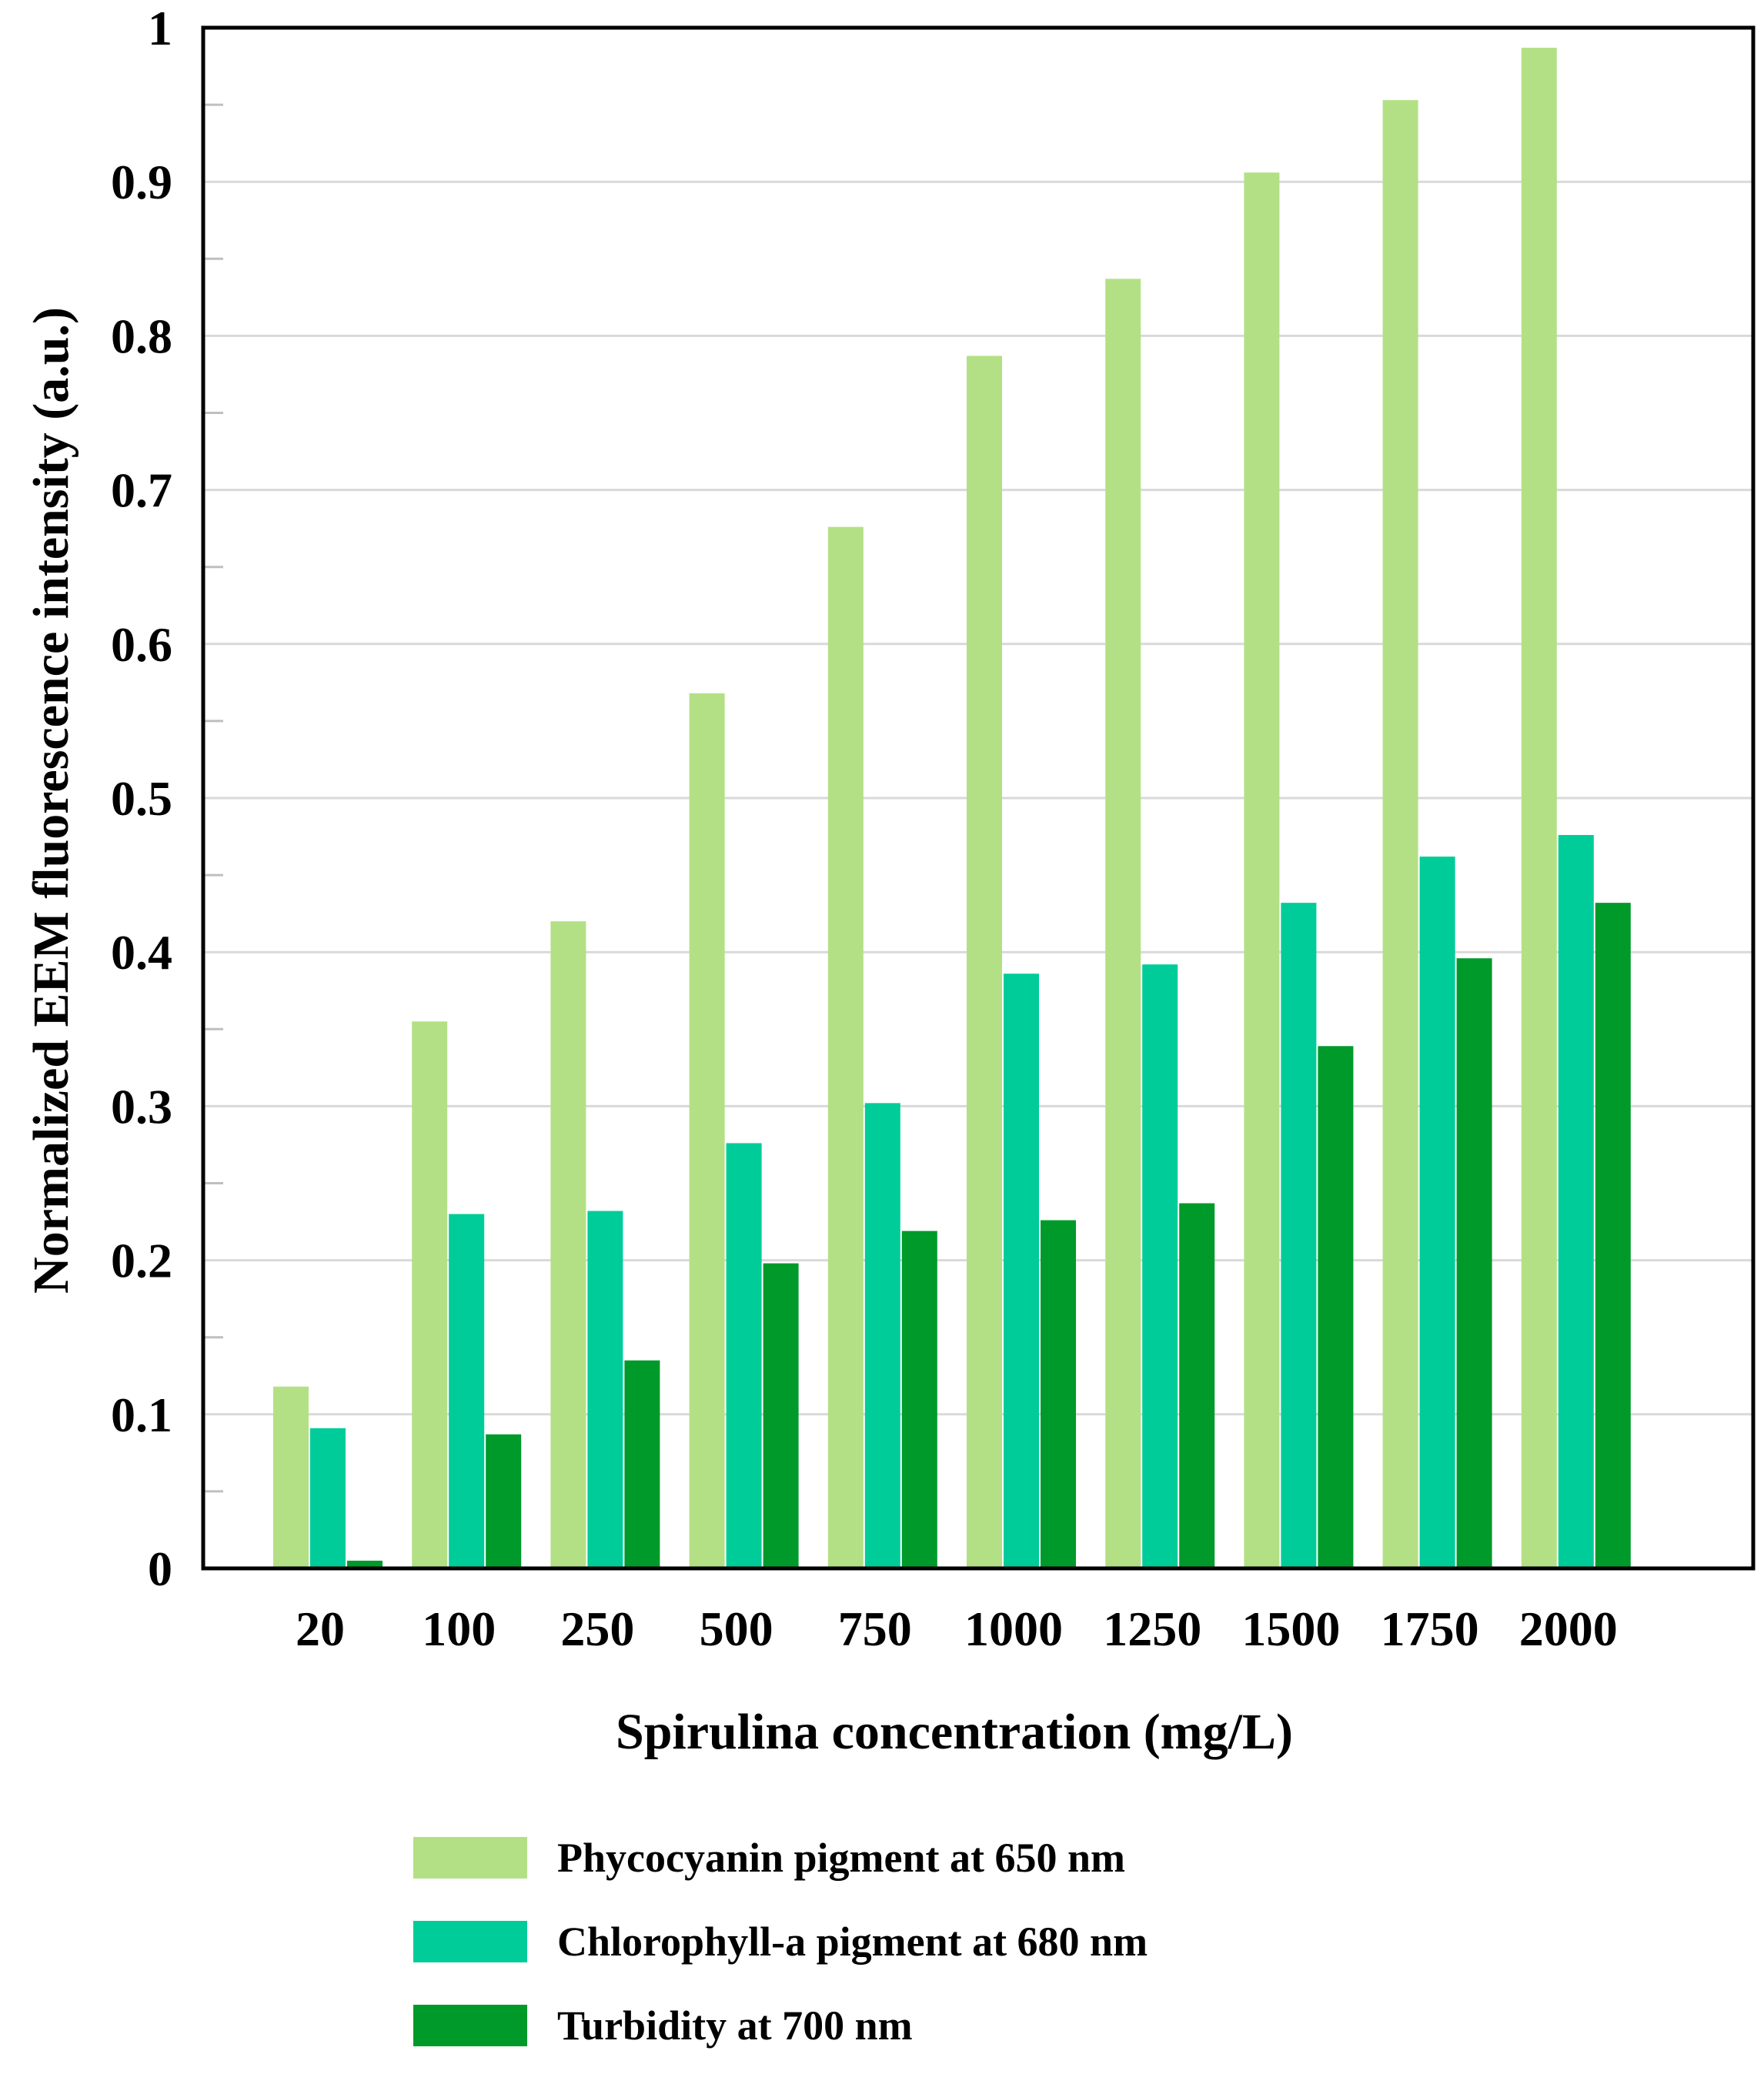 Image resolution: width=1764 pixels, height=2074 pixels. Describe the element at coordinates (875, 1628) in the screenshot. I see `x-tick-label: 750` at that location.